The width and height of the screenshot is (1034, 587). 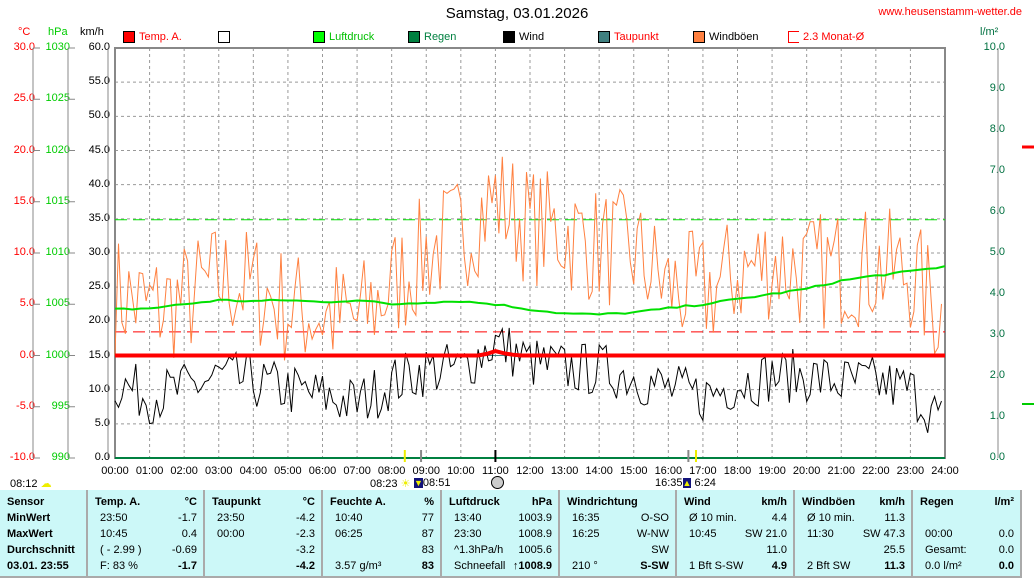 What do you see at coordinates (46, 484) in the screenshot?
I see `cloud-icon: ☁` at bounding box center [46, 484].